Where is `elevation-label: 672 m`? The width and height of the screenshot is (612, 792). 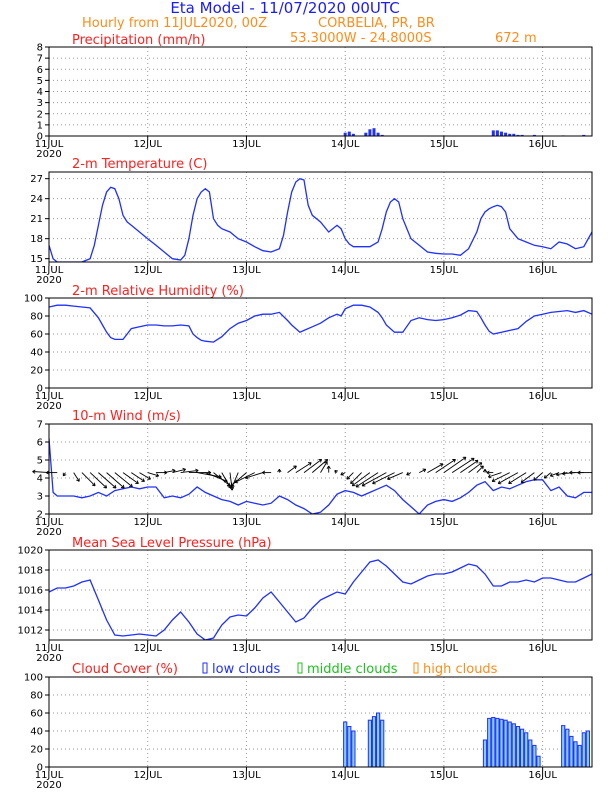 elevation-label: 672 m is located at coordinates (516, 38).